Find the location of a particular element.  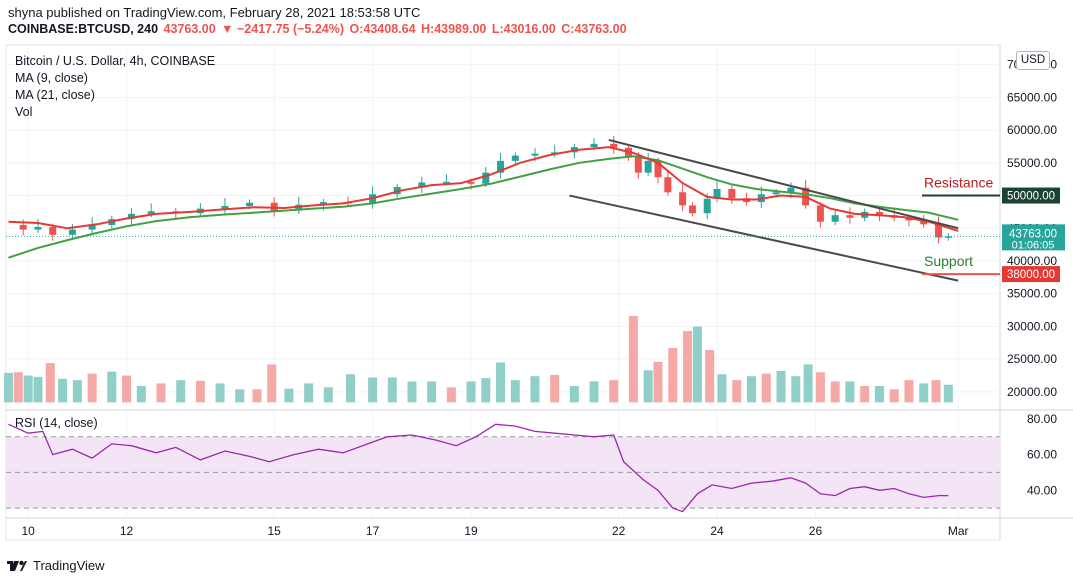

resistance-price-tag is located at coordinates (1031, 195).